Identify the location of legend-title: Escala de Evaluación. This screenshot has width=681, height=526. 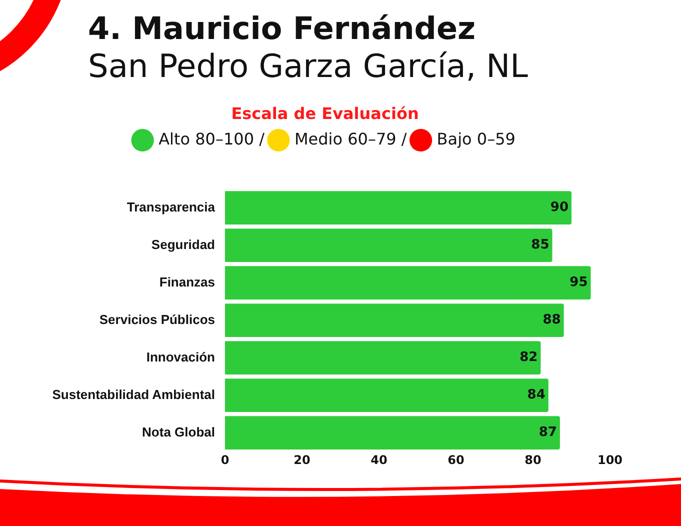
(325, 114).